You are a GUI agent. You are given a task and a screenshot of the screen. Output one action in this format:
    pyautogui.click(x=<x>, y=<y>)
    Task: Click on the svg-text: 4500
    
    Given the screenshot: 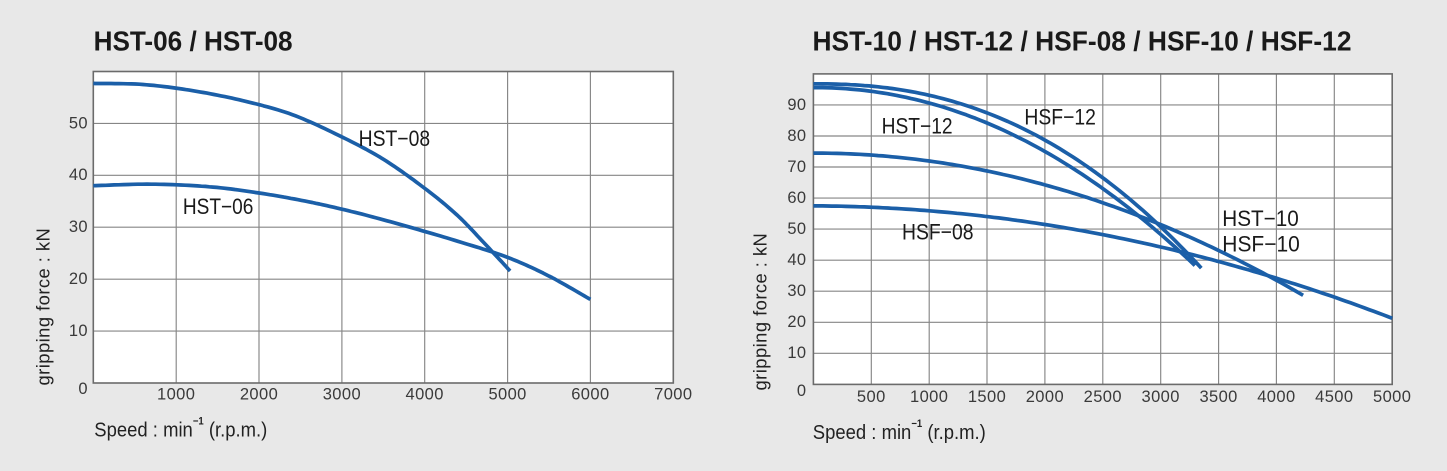 What is the action you would take?
    pyautogui.click(x=1334, y=397)
    